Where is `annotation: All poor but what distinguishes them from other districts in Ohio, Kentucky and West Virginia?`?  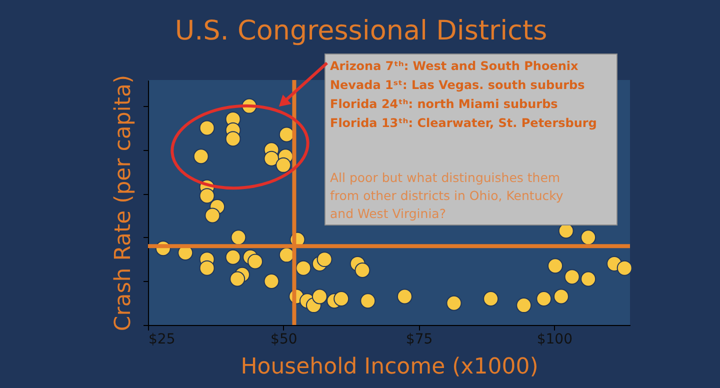
annotation: All poor but what distinguishes them from other districts in Ohio, Kentucky and West Virginia? is located at coordinates (447, 195).